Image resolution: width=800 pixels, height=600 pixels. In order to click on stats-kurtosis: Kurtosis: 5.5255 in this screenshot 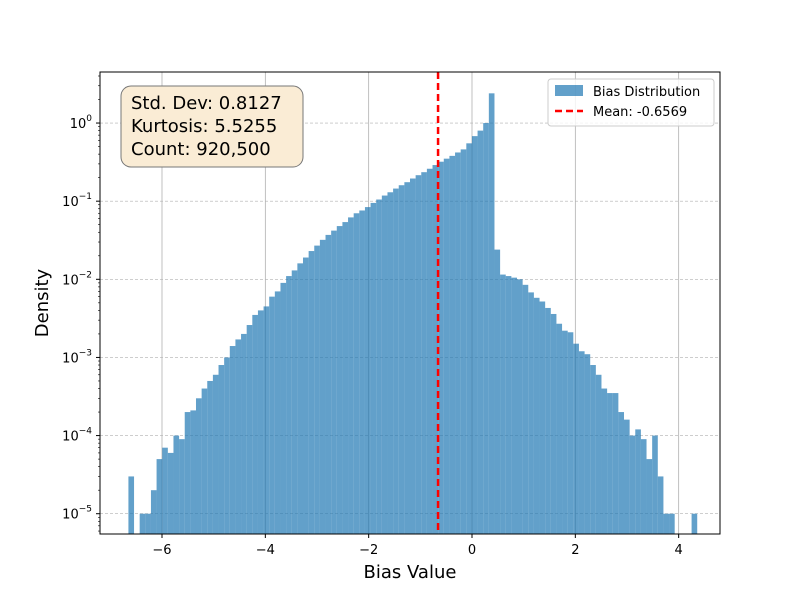, I will do `click(204, 126)`.